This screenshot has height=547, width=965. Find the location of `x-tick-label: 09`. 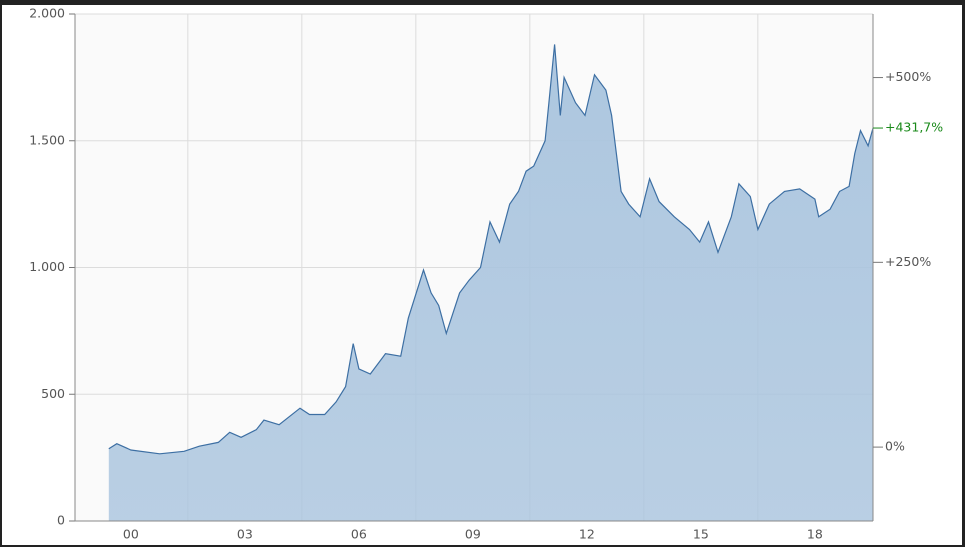

x-tick-label: 09 is located at coordinates (473, 534).